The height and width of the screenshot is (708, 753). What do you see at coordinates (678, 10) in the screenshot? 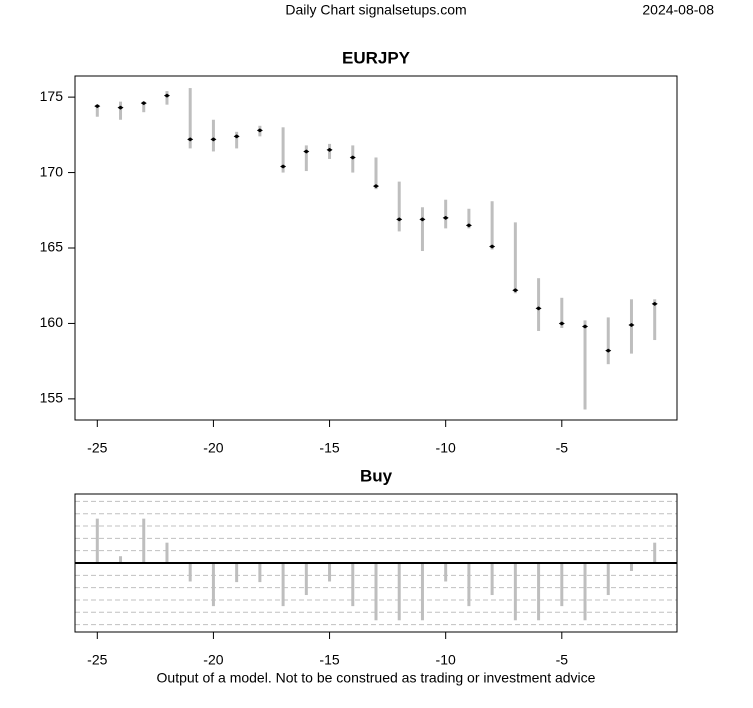
I see `chart-date: 2024-08-08` at bounding box center [678, 10].